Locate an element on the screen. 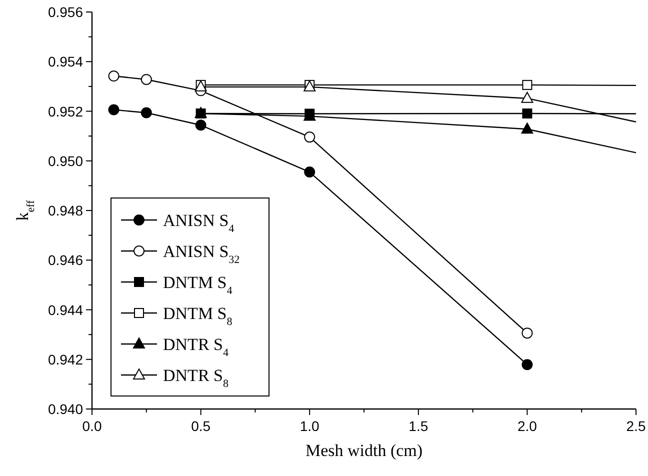  y-tick-label: 0.942 is located at coordinates (66, 359).